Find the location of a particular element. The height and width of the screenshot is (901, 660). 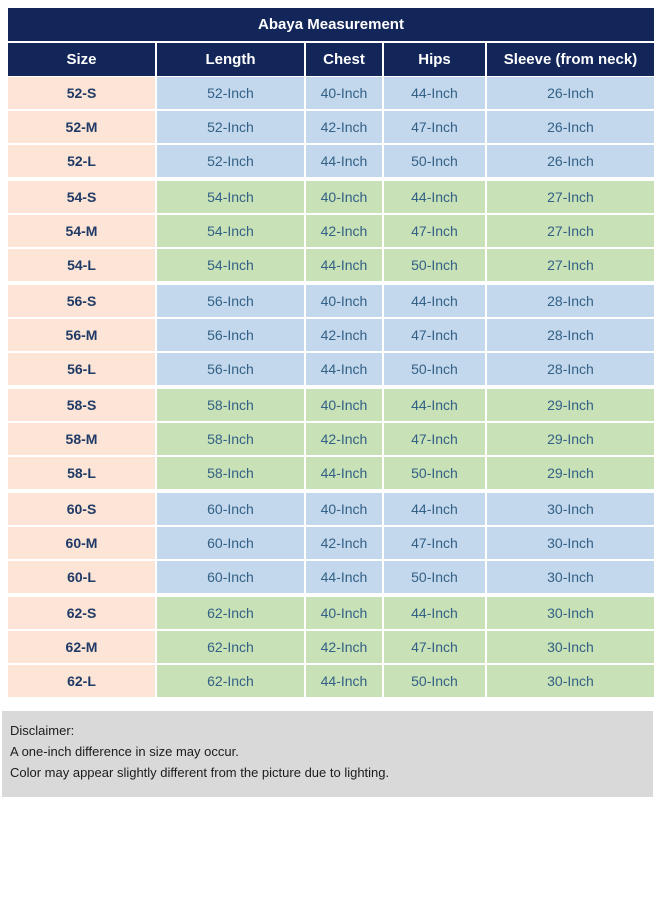

table-row: 56-L 56-Inch 44-Inch 50-Inch 28-Inch is located at coordinates (331, 369).